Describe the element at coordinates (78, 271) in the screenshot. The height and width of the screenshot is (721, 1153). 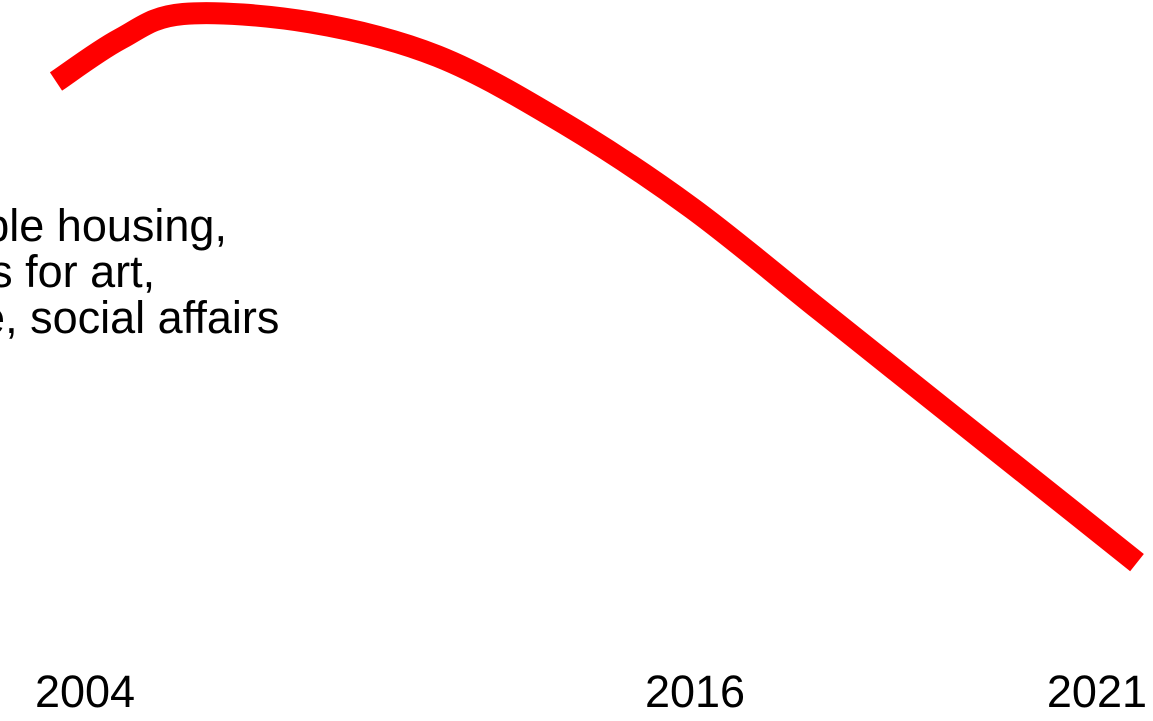
I see `annotation-line-2: spaces for art,` at that location.